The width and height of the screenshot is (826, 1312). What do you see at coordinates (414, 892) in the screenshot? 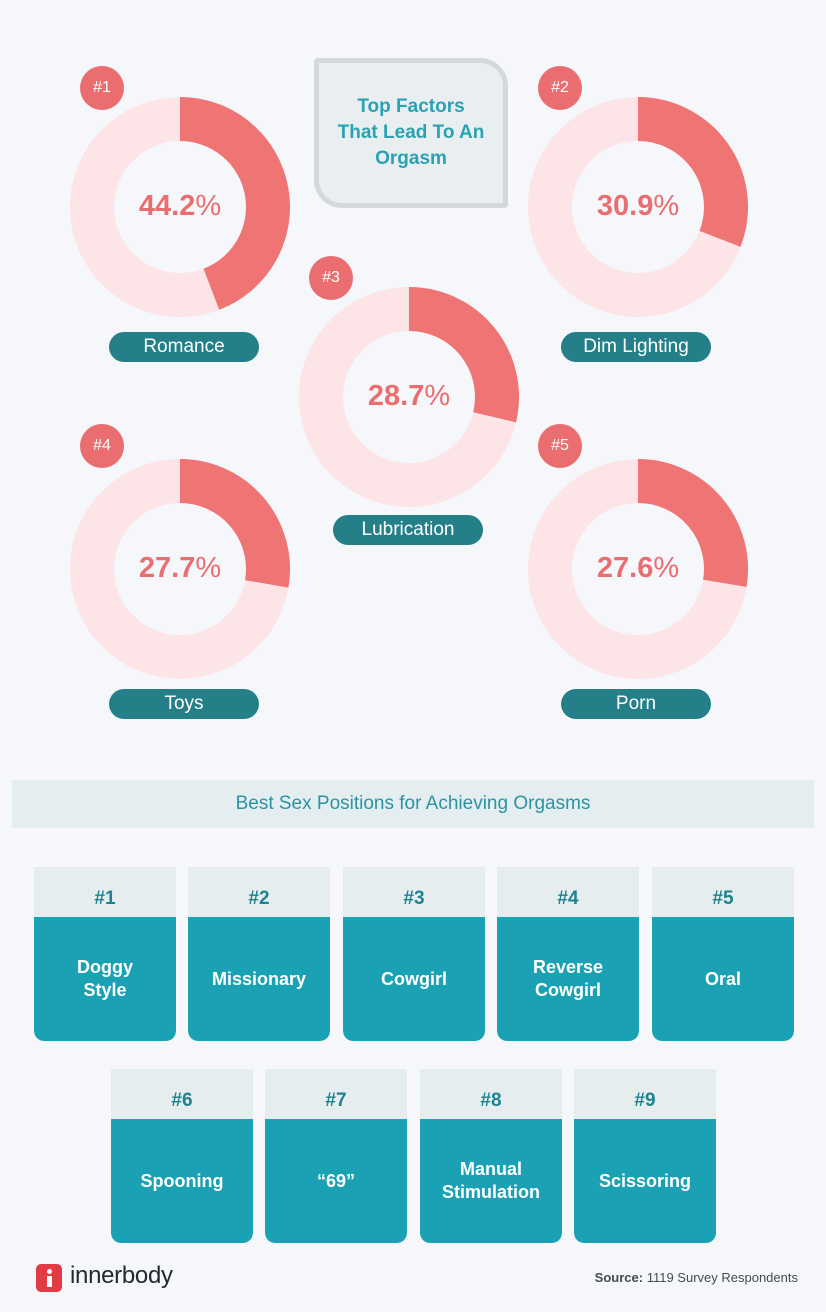
I see `position-rank: #3` at bounding box center [414, 892].